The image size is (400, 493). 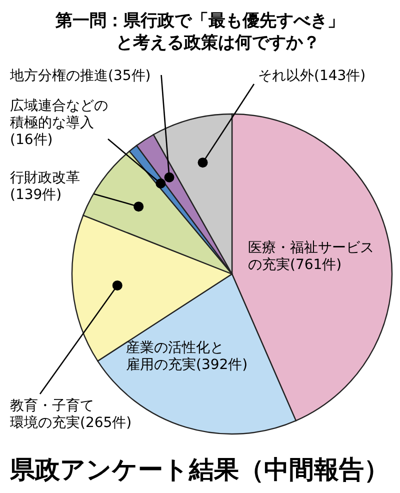 I want to click on data-label: (16件), so click(x=31, y=140).